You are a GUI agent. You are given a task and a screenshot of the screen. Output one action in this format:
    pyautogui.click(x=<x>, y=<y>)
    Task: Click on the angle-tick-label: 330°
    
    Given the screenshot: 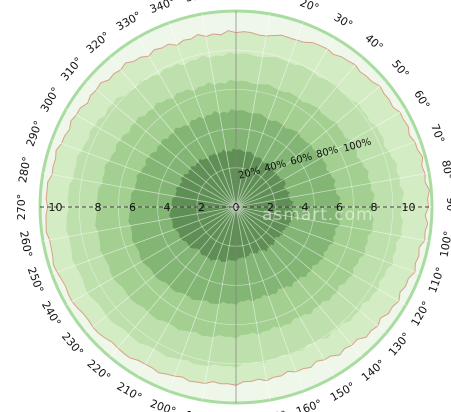 What is the action you would take?
    pyautogui.click(x=128, y=21)
    